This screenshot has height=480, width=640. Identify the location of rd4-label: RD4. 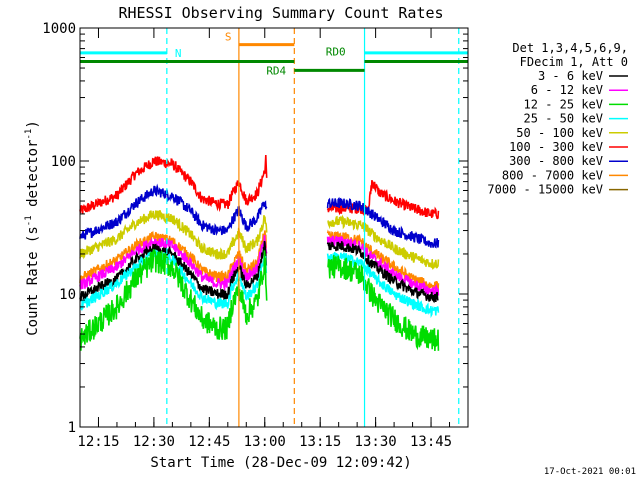
(276, 70).